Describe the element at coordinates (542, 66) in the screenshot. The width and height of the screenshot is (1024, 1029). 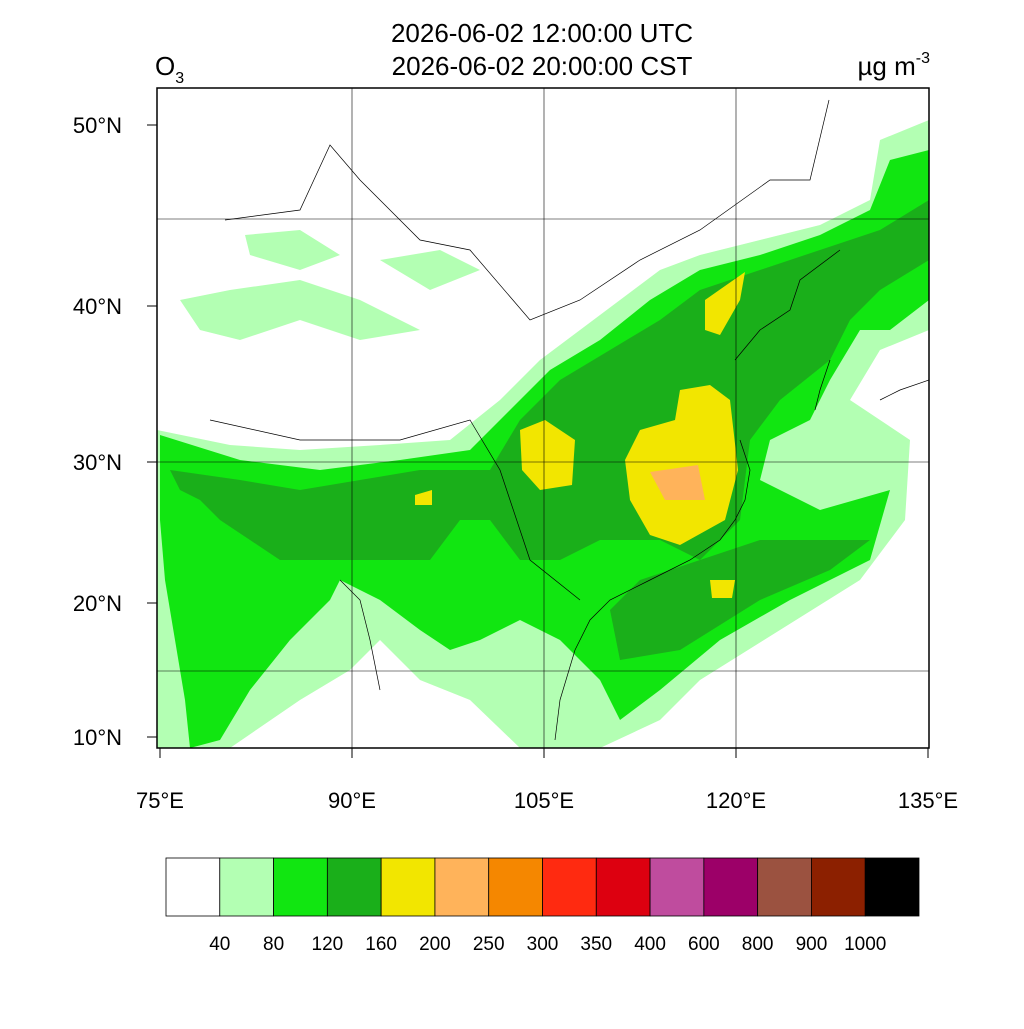
I see `title-line: 2026-06-02 20:00:00 CST` at that location.